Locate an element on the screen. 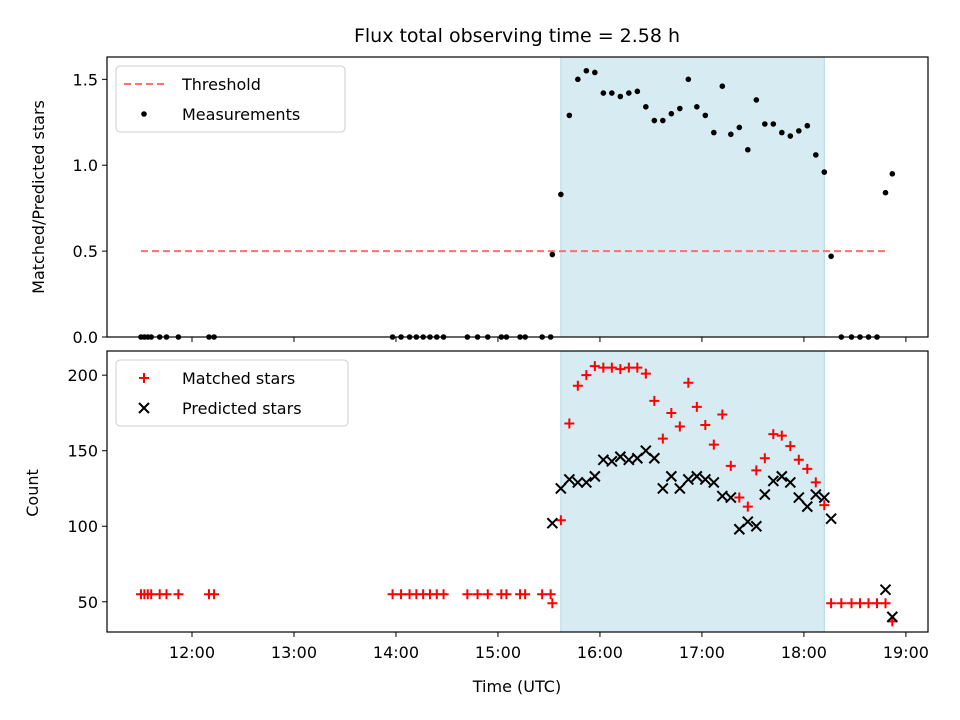 The width and height of the screenshot is (960, 720). legend-label: Predicted stars is located at coordinates (242, 408).